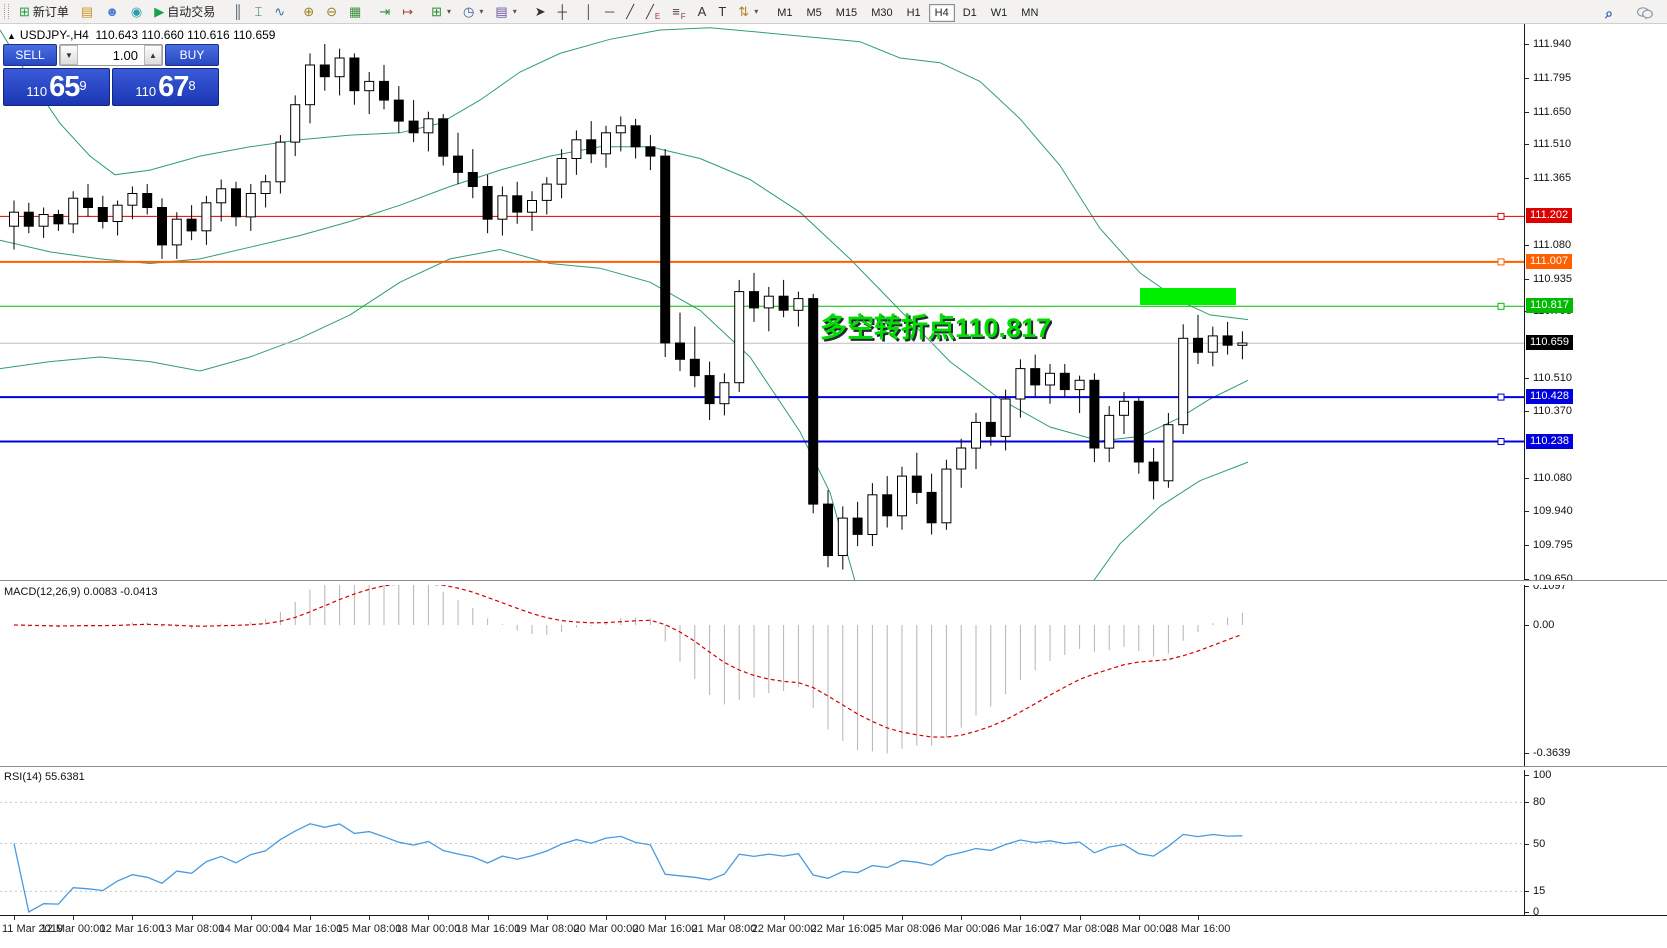 Image resolution: width=1667 pixels, height=948 pixels. I want to click on time-tick-label: 20 Mar 00:00, so click(606, 929).